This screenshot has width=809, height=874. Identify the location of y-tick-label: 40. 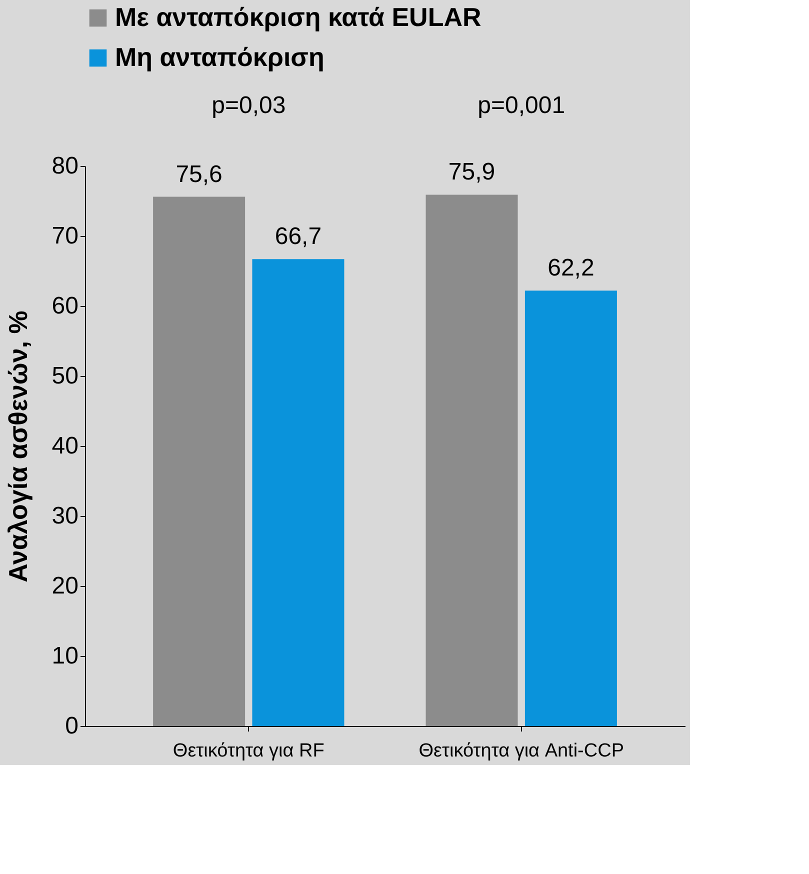
(65, 446).